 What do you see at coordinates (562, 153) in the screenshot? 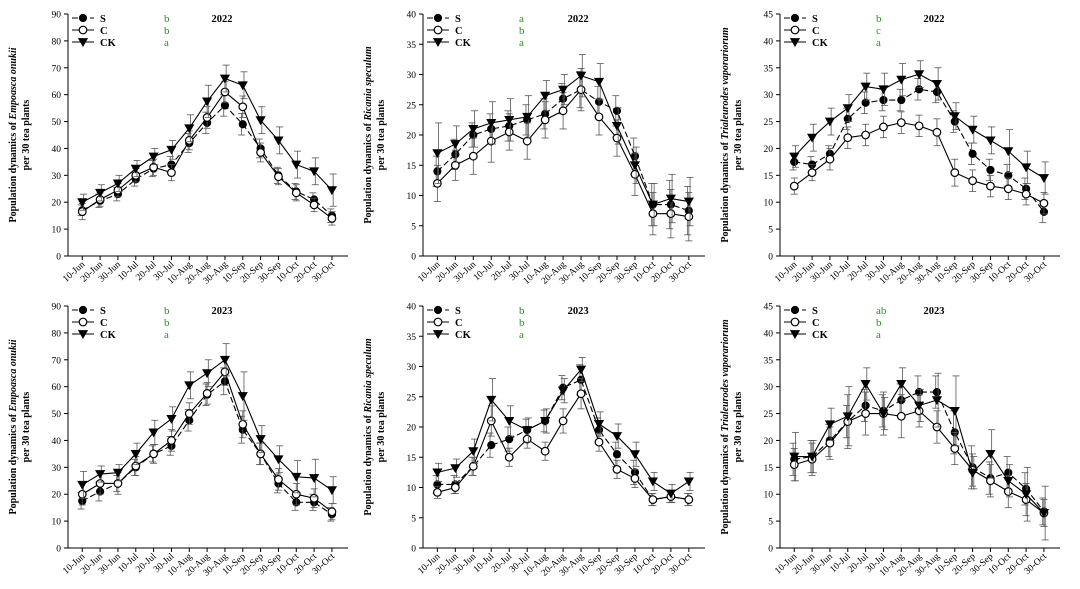
I see `series-S` at bounding box center [562, 153].